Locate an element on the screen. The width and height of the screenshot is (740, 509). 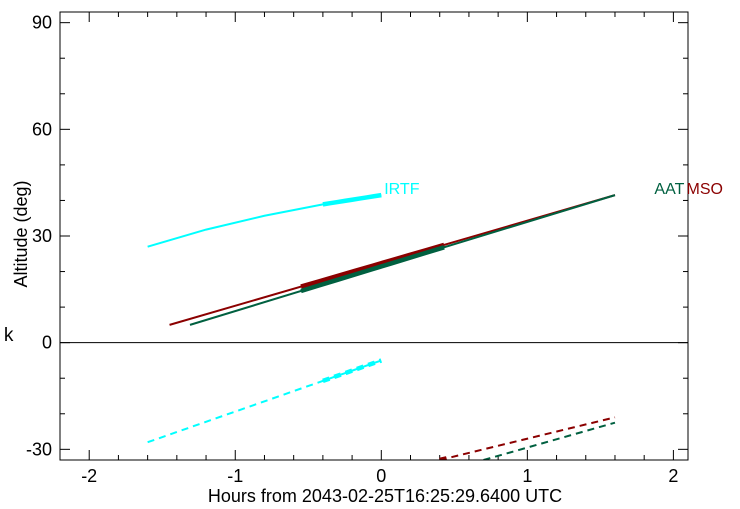
observing-window-aat-solid is located at coordinates (372, 269).